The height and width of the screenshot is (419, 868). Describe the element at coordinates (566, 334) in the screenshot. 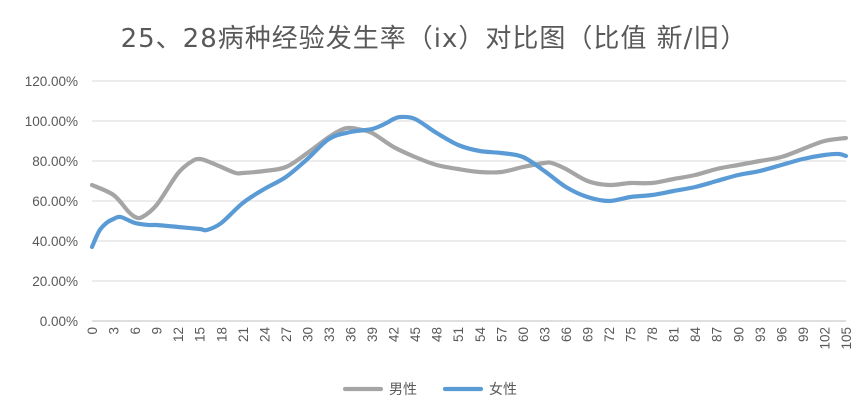

I see `x-tick-label: 66` at that location.